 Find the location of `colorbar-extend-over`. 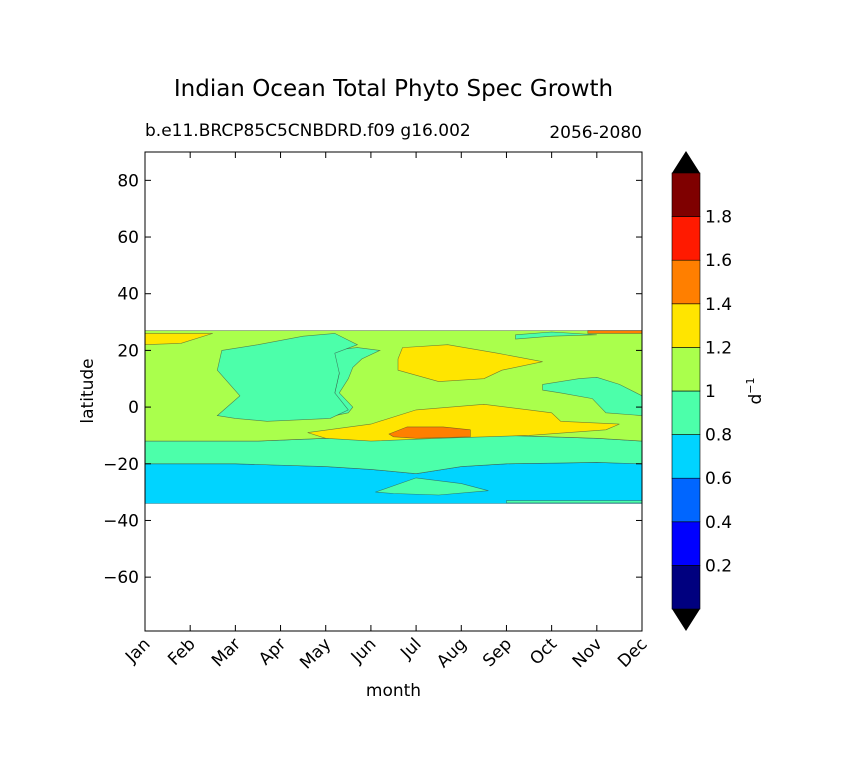

colorbar-extend-over is located at coordinates (686, 162).